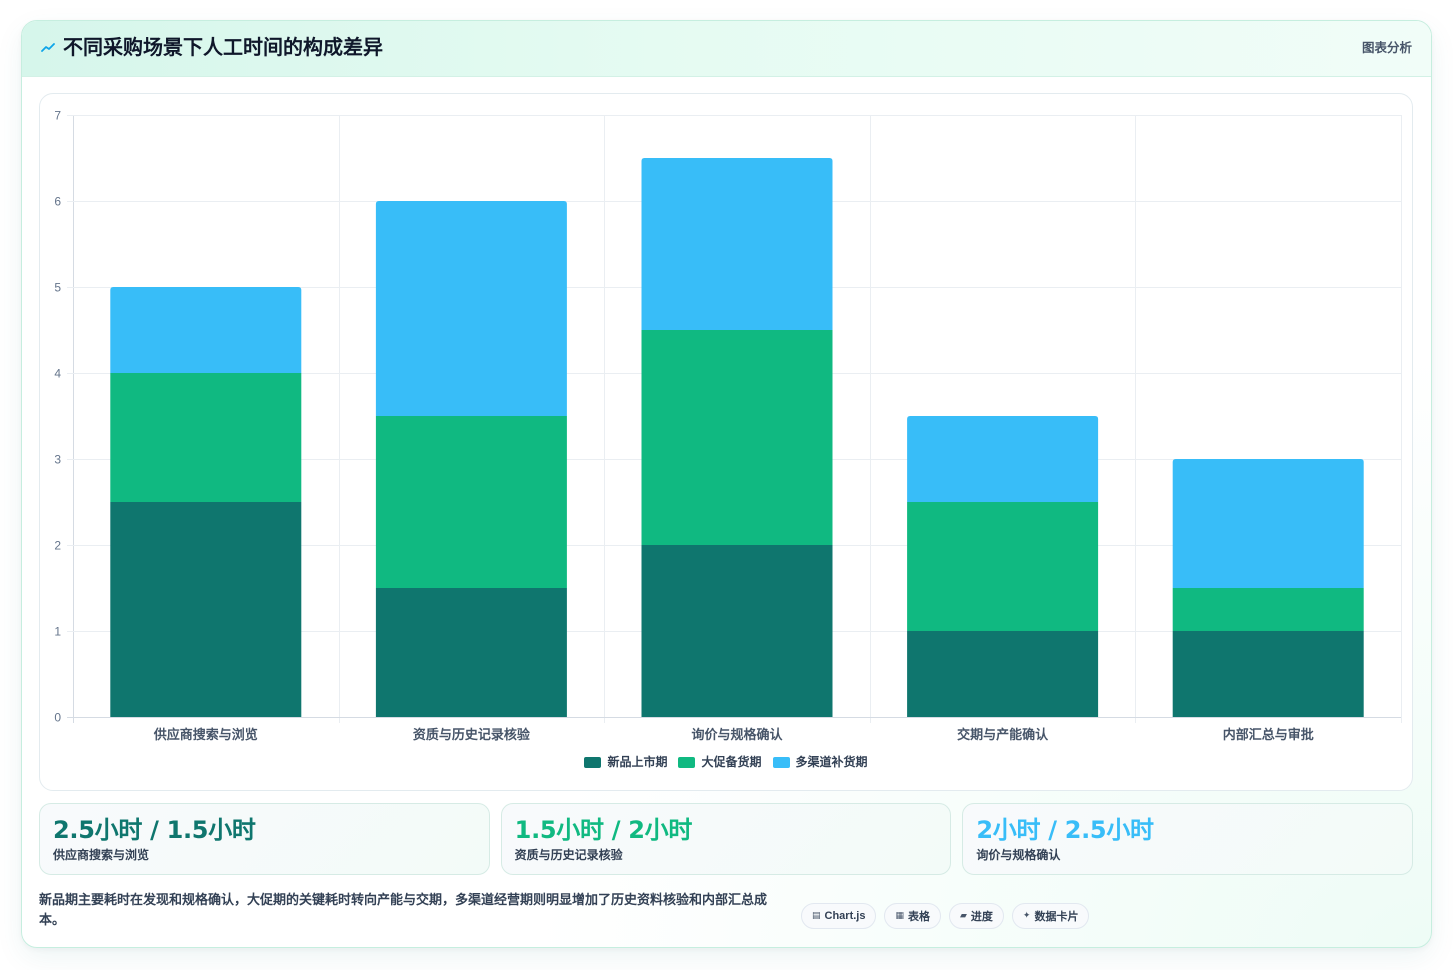 Image resolution: width=1453 pixels, height=970 pixels. I want to click on y-tick-label: 0, so click(57, 718).